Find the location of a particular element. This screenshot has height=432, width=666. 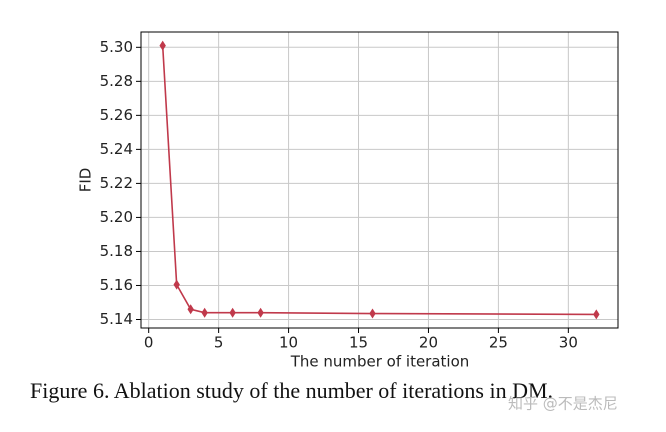

y-tick-label: 5.24 is located at coordinates (116, 149).